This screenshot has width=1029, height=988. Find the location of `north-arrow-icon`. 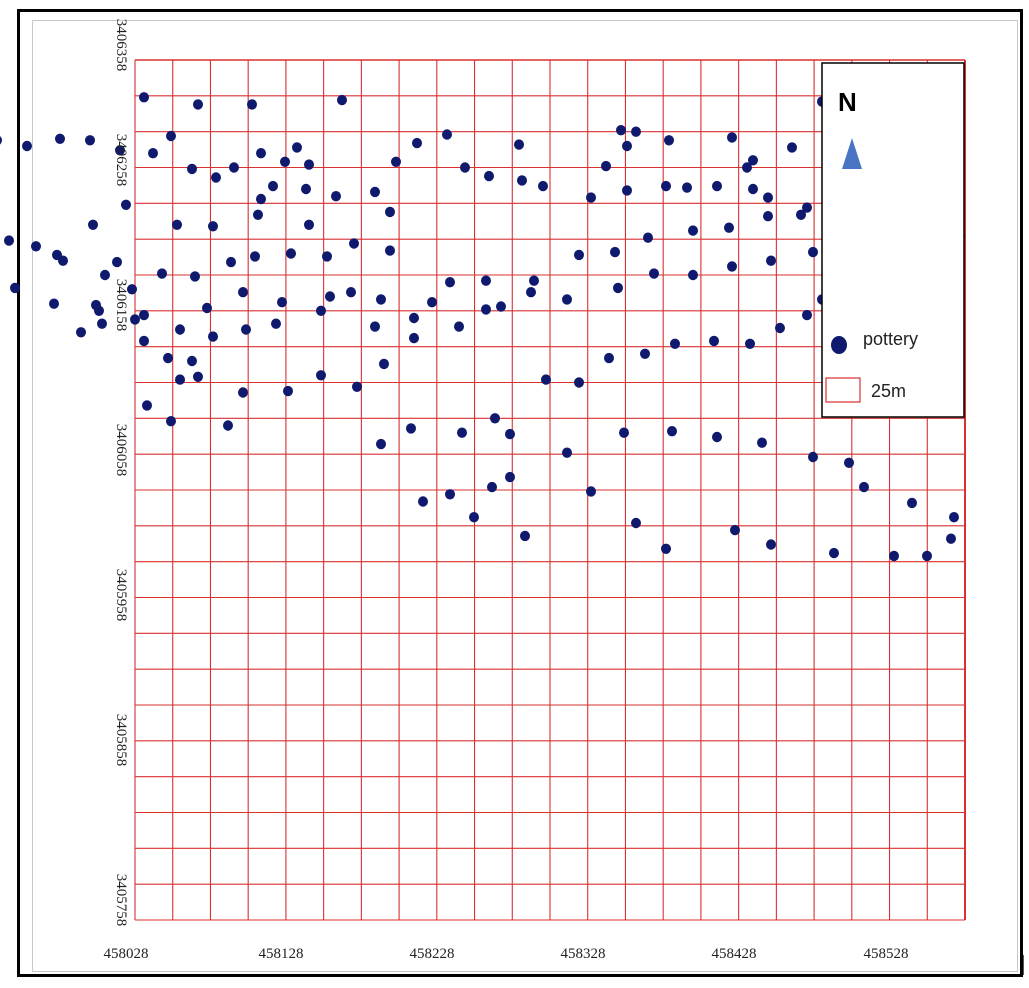

north-arrow-icon is located at coordinates (852, 153).